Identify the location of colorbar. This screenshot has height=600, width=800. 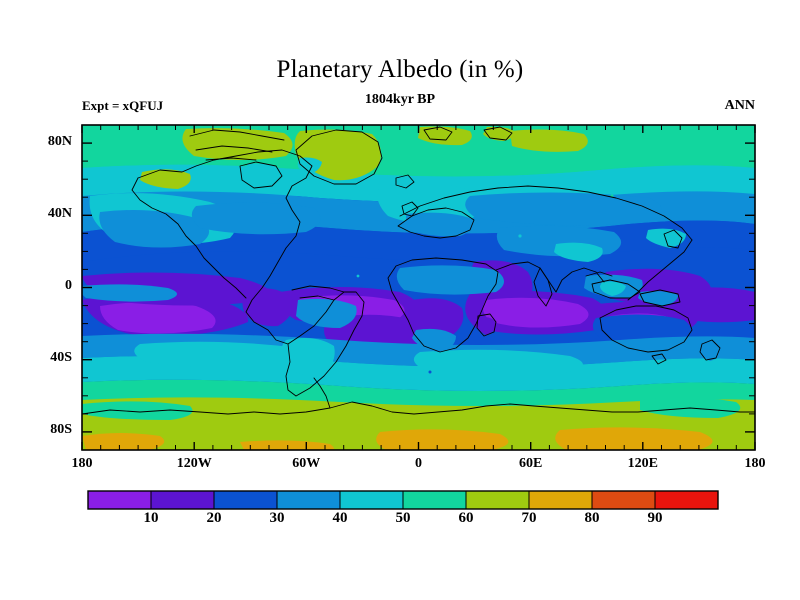
(403, 500).